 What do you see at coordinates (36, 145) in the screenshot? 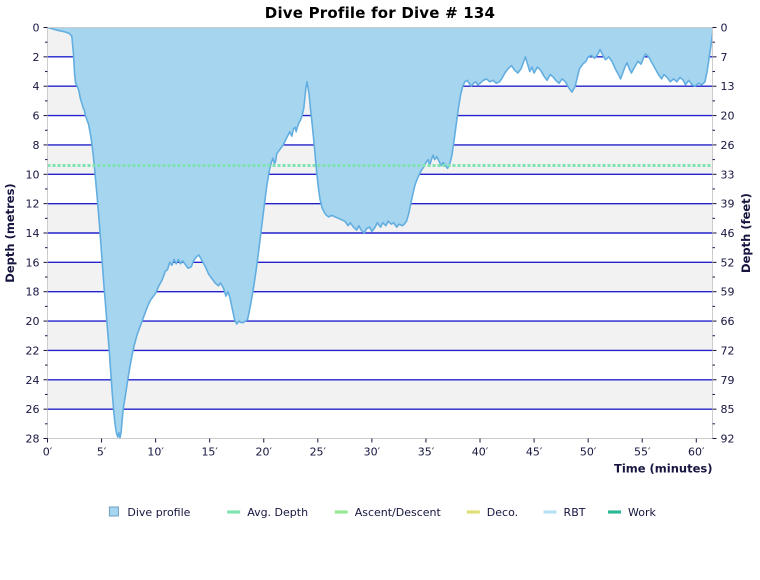
I see `svg-text: 8` at bounding box center [36, 145].